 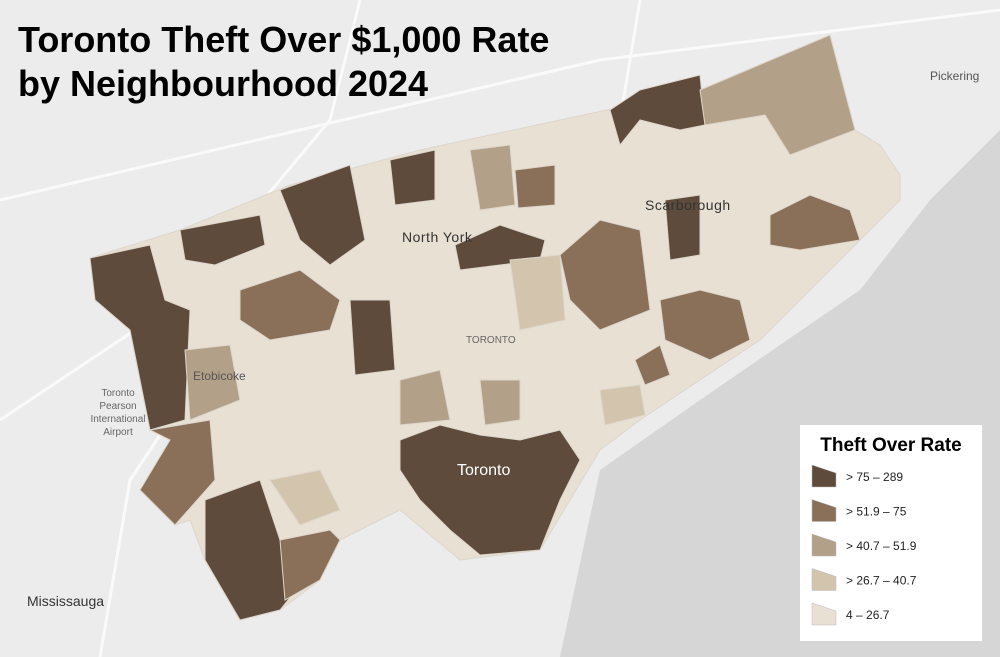 What do you see at coordinates (118, 432) in the screenshot?
I see `place-label: Airport` at bounding box center [118, 432].